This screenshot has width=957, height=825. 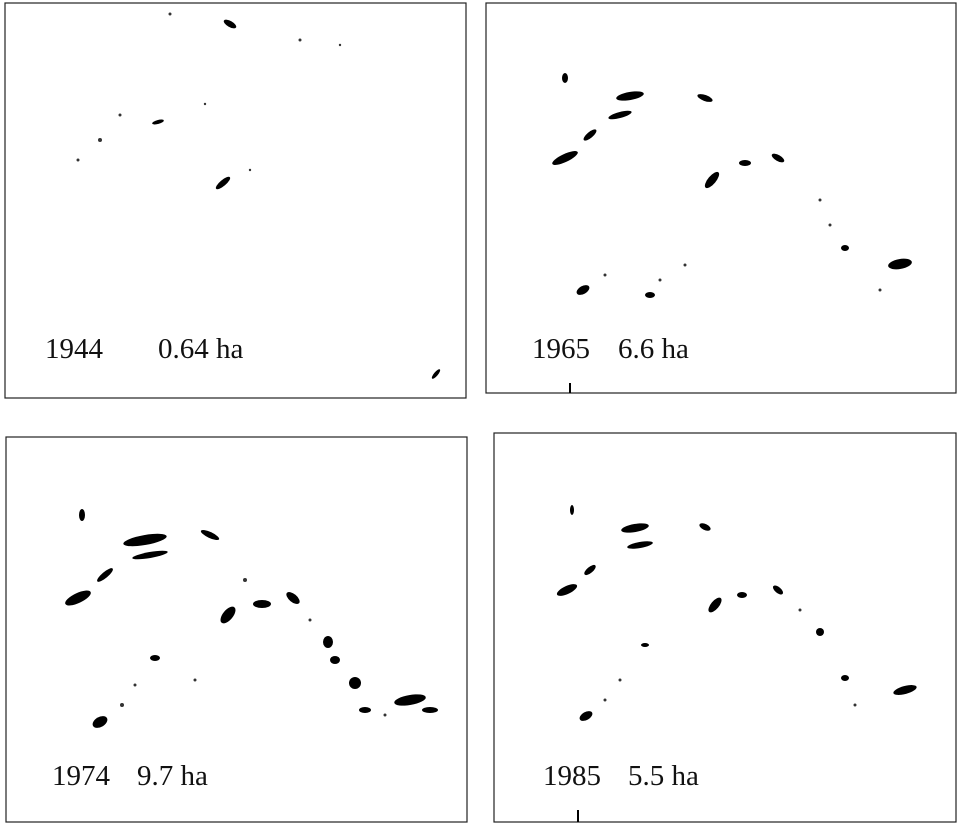 What do you see at coordinates (201, 349) in the screenshot?
I see `area-label: 0.64 ha` at bounding box center [201, 349].